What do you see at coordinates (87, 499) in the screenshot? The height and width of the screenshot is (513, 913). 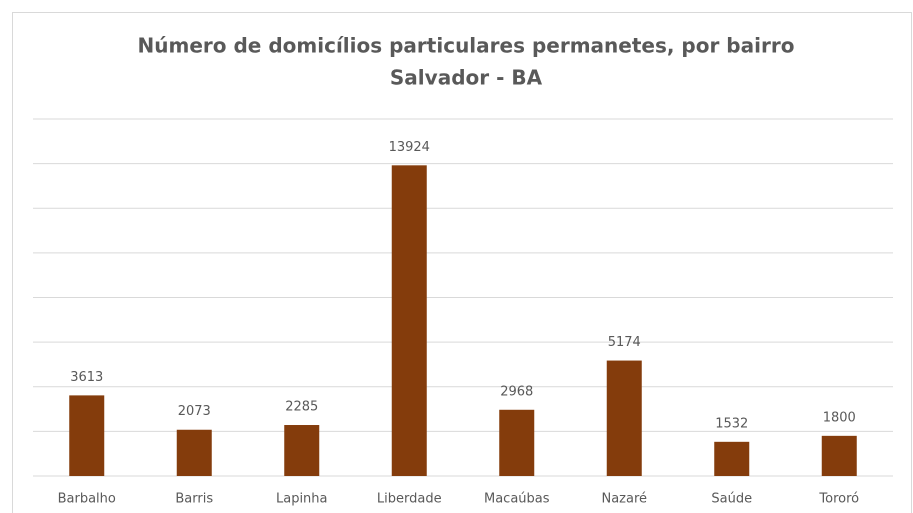 I see `x-tick-label: Barbalho` at bounding box center [87, 499].